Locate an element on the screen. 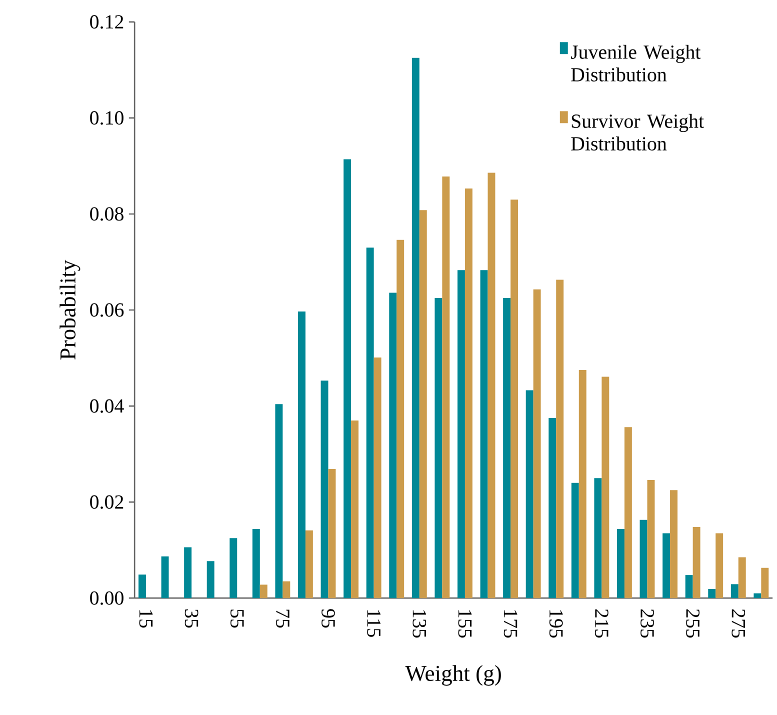 This screenshot has height=715, width=777. y-axis-title: Probability is located at coordinates (70, 310).